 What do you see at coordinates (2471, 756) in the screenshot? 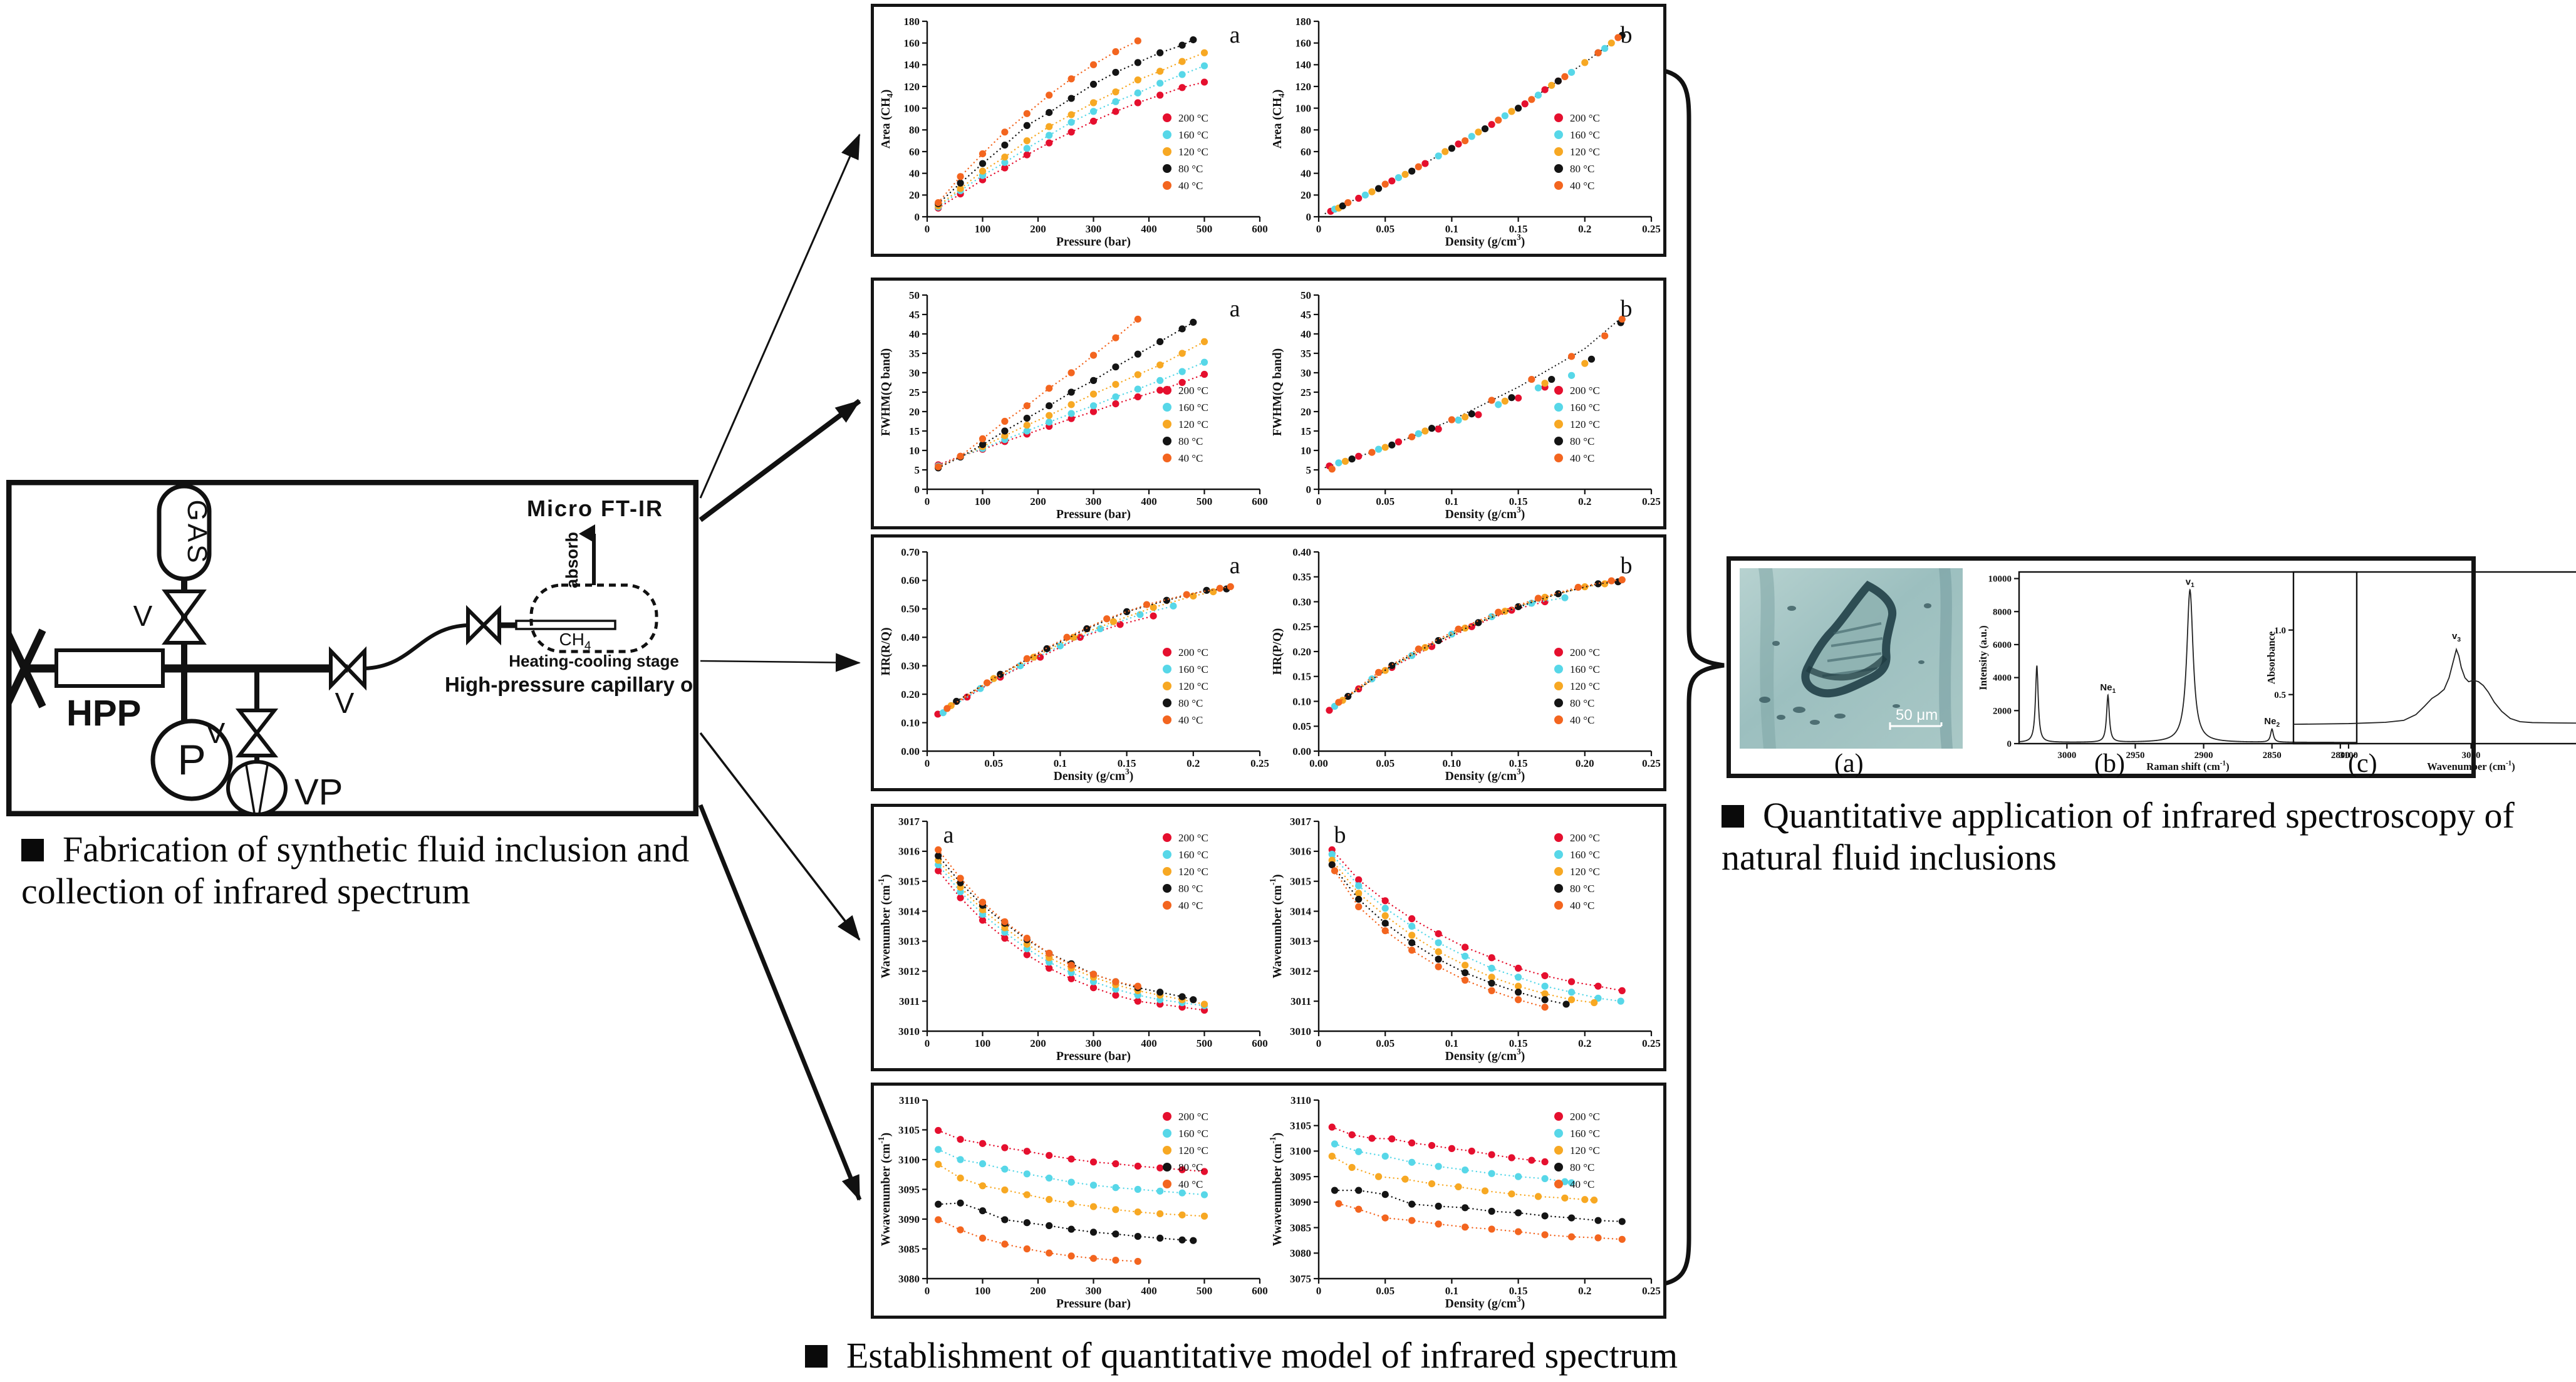
I see `svg-text: 3000` at bounding box center [2471, 756].